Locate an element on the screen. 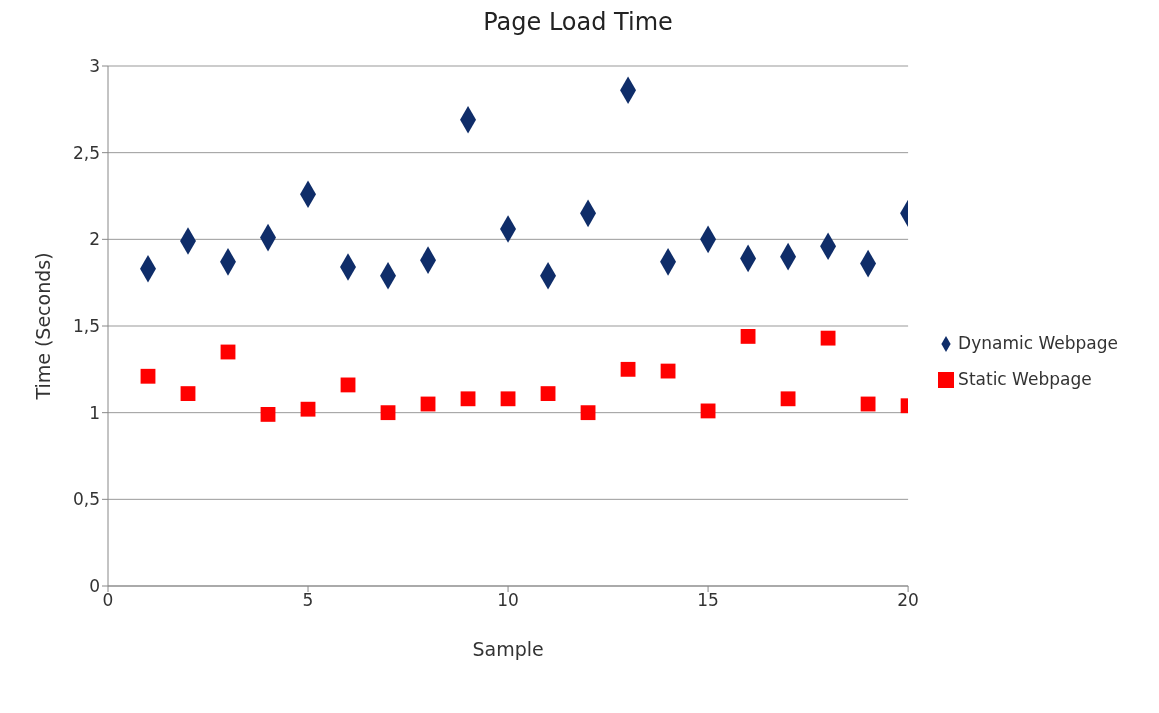 The image size is (1159, 713). x-tick-label: 15 is located at coordinates (708, 600).